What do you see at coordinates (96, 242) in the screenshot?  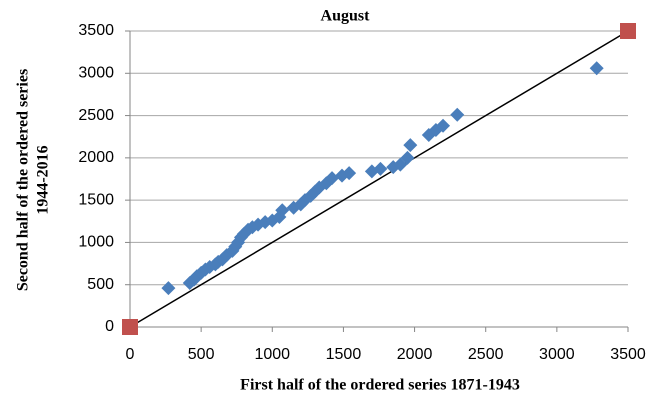 I see `y-tick-label: 1000` at bounding box center [96, 242].